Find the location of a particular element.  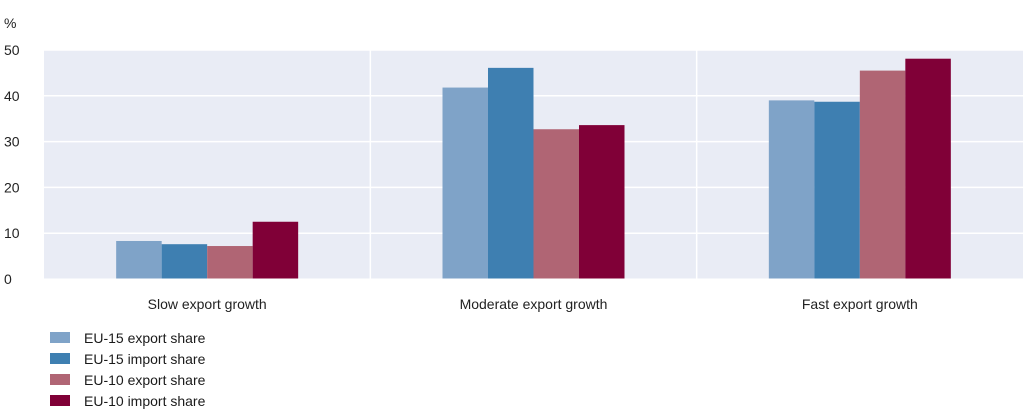

y-tick-label: 20 is located at coordinates (12, 187).